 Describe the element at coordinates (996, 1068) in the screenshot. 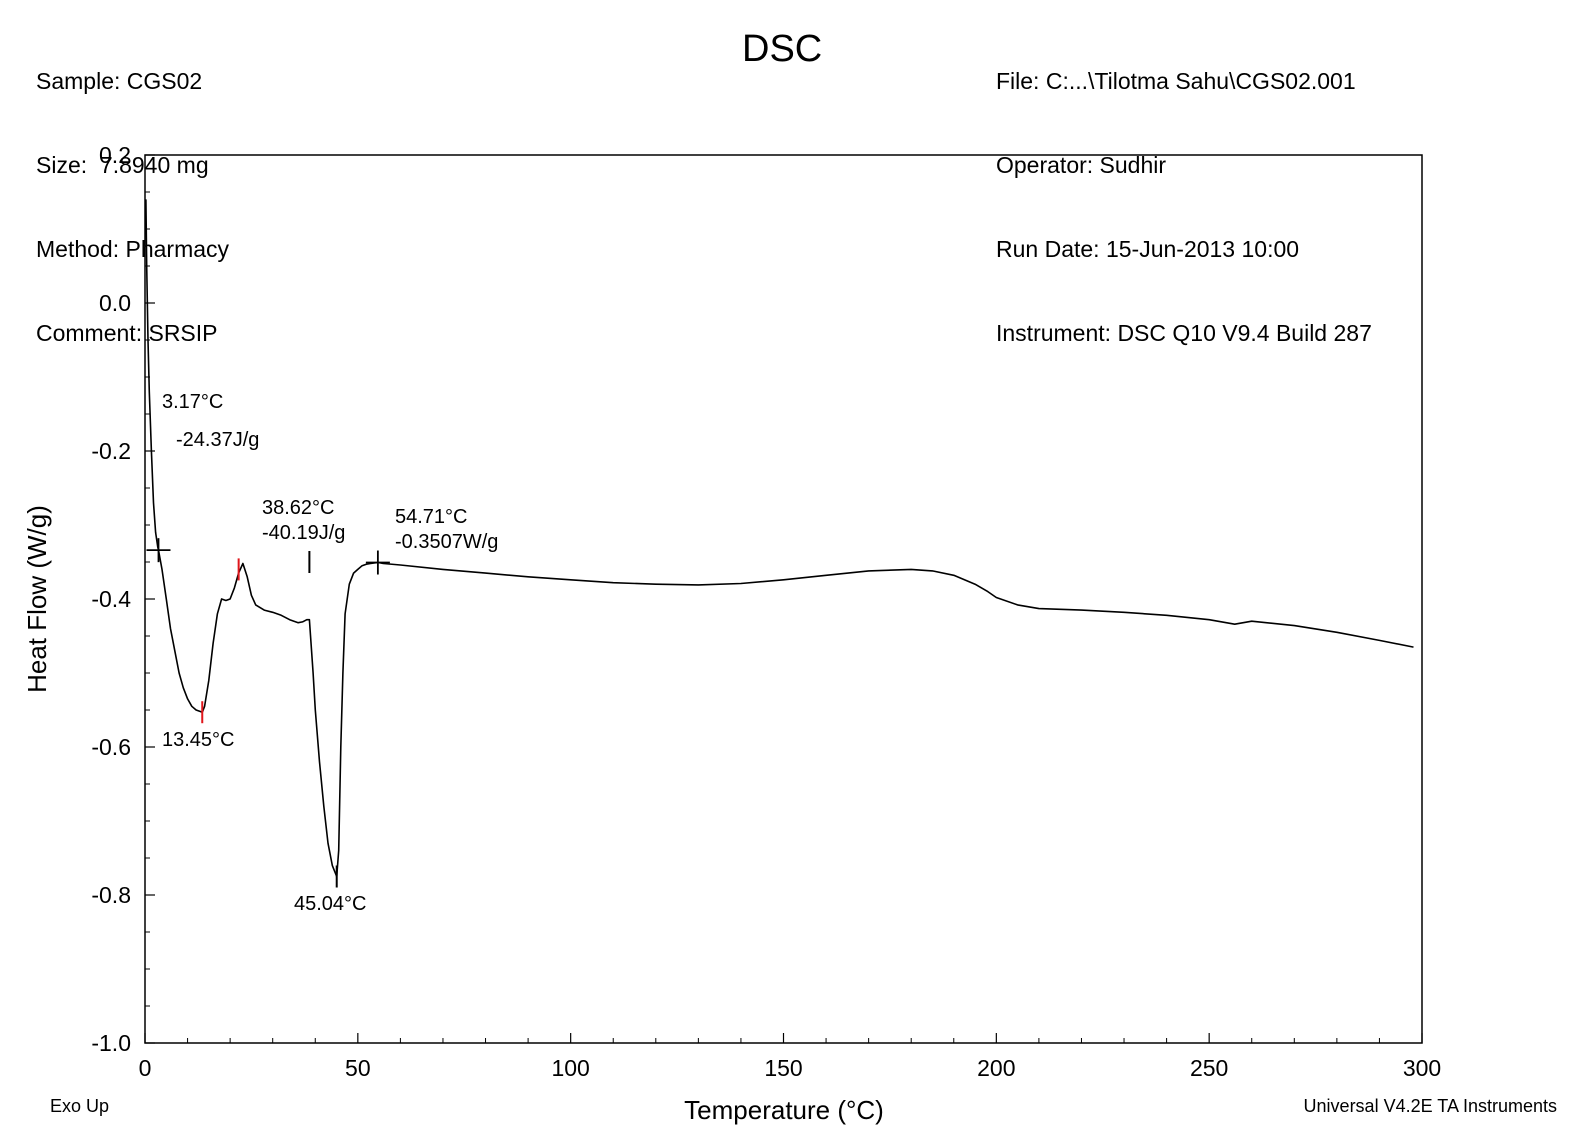

I see `x-tick-label: 200` at that location.